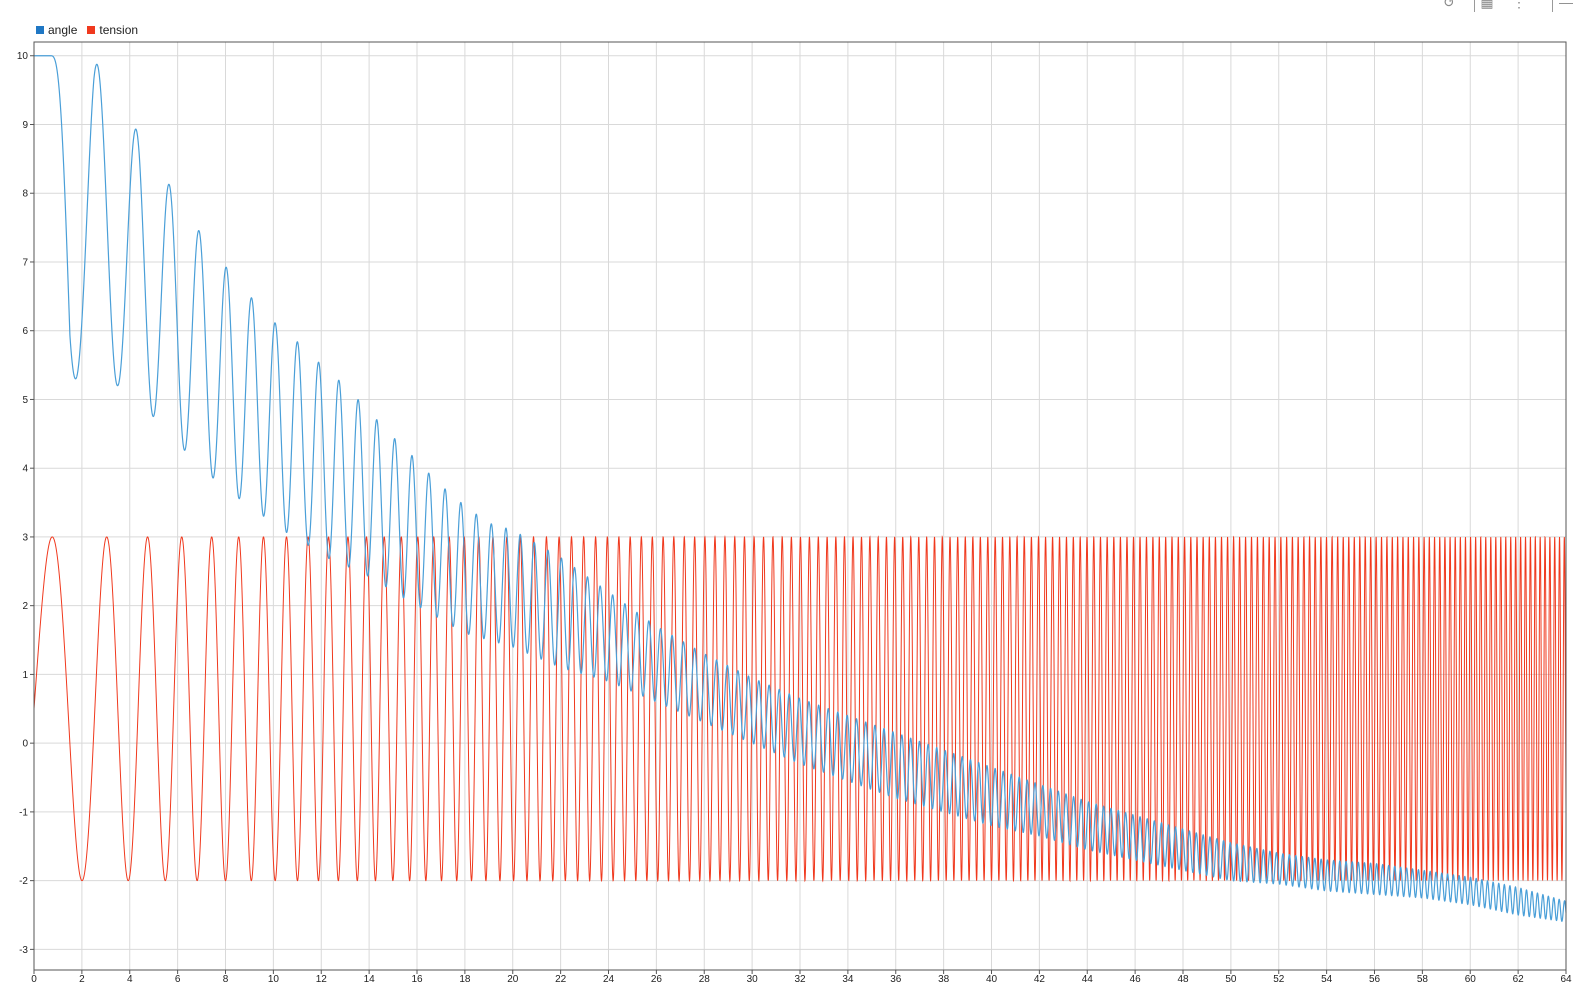 Image resolution: width=1584 pixels, height=994 pixels. I want to click on x-tick-label: 14, so click(370, 979).